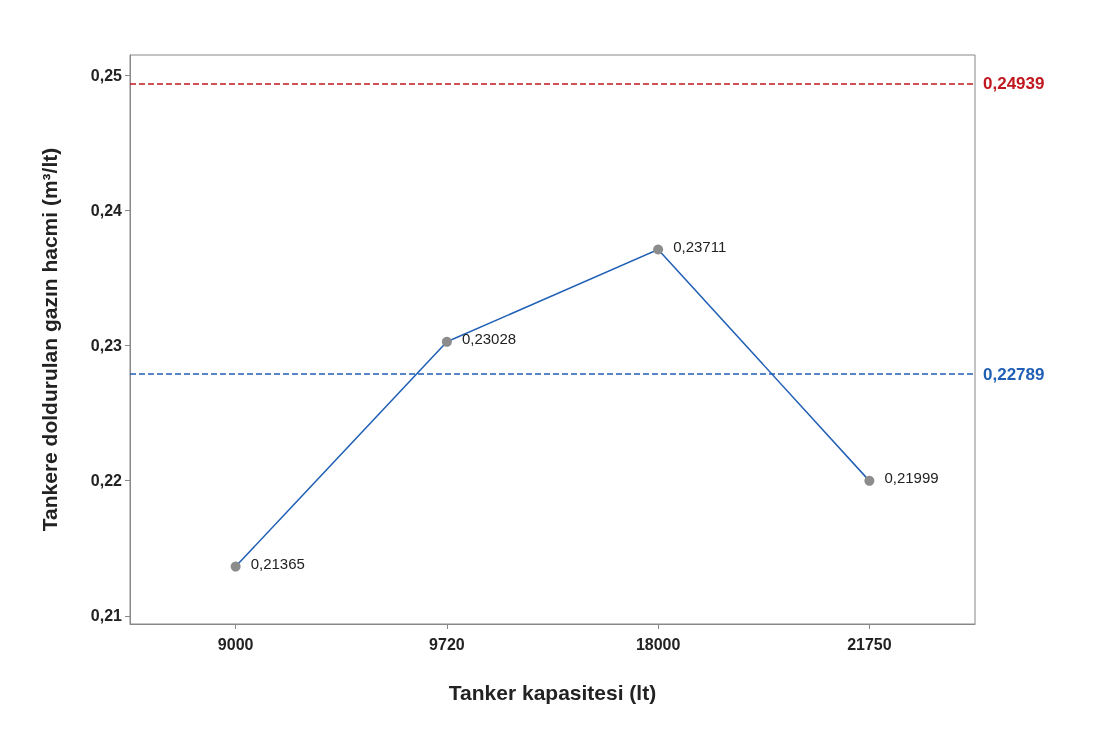 This screenshot has height=731, width=1101. Describe the element at coordinates (106, 75) in the screenshot. I see `y-tick-label: 0,25` at that location.